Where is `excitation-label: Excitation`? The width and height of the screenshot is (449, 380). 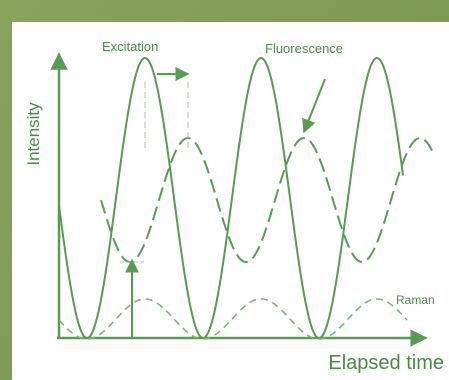 excitation-label: Excitation is located at coordinates (130, 46).